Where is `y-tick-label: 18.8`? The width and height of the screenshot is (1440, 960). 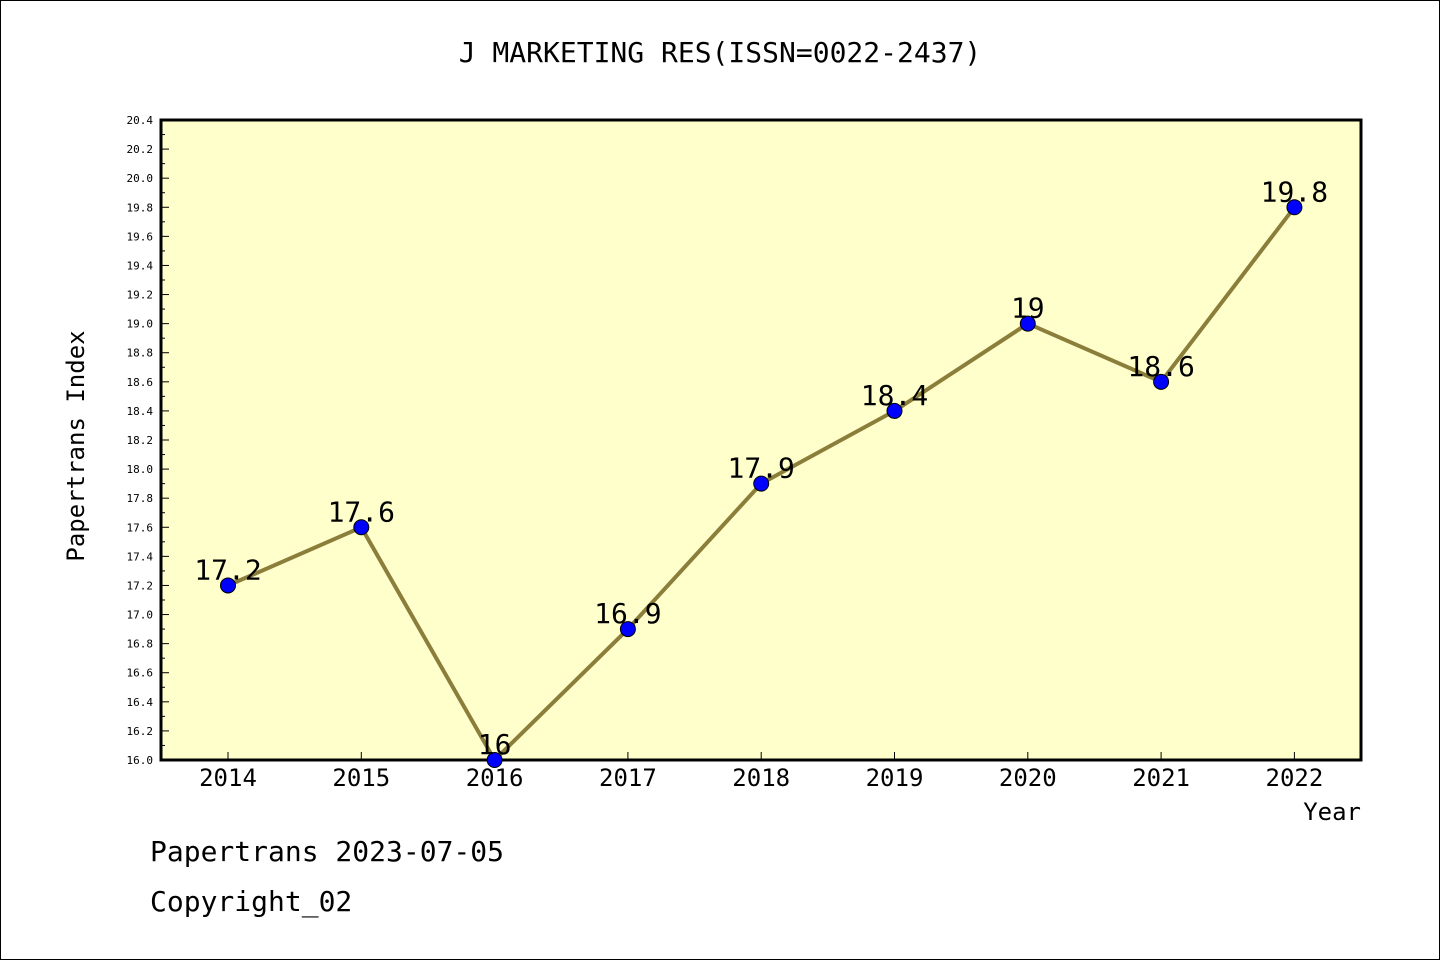 y-tick-label: 18.8 is located at coordinates (140, 353).